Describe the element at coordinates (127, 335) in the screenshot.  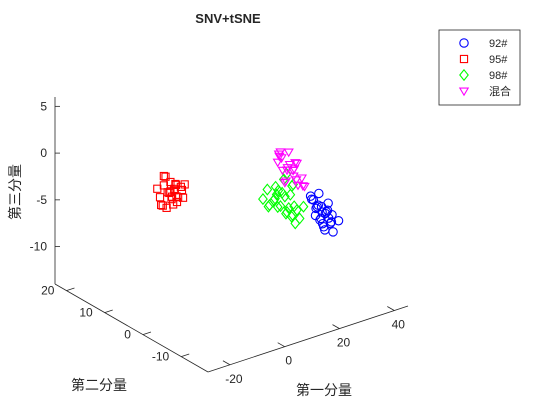
I see `y-tick-label: 0` at that location.